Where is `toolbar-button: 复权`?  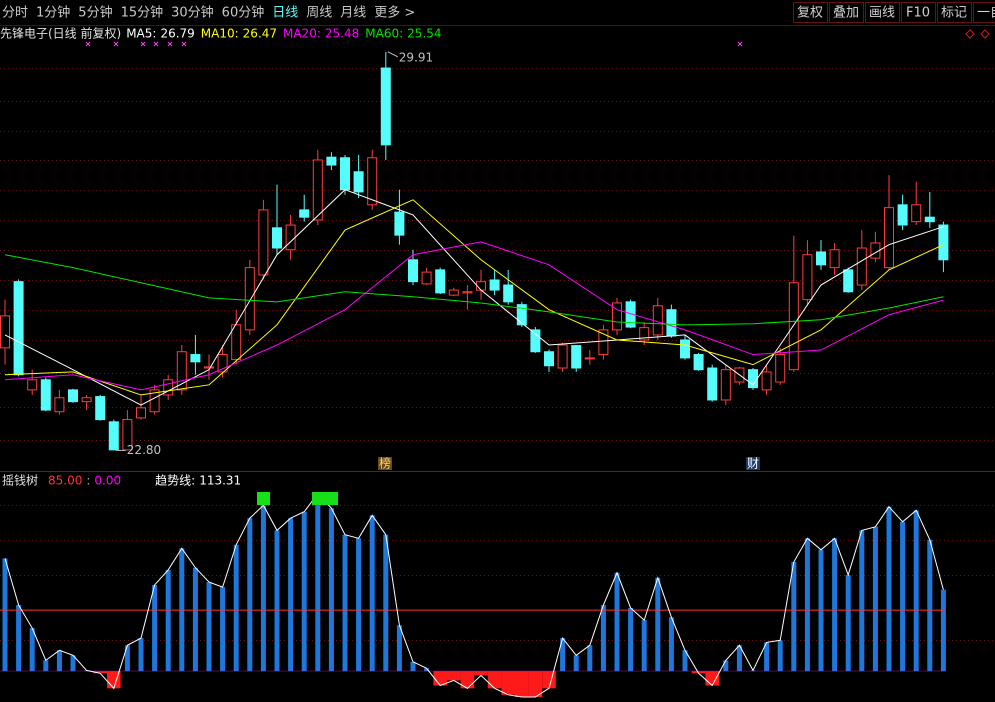
toolbar-button: 复权 is located at coordinates (810, 13).